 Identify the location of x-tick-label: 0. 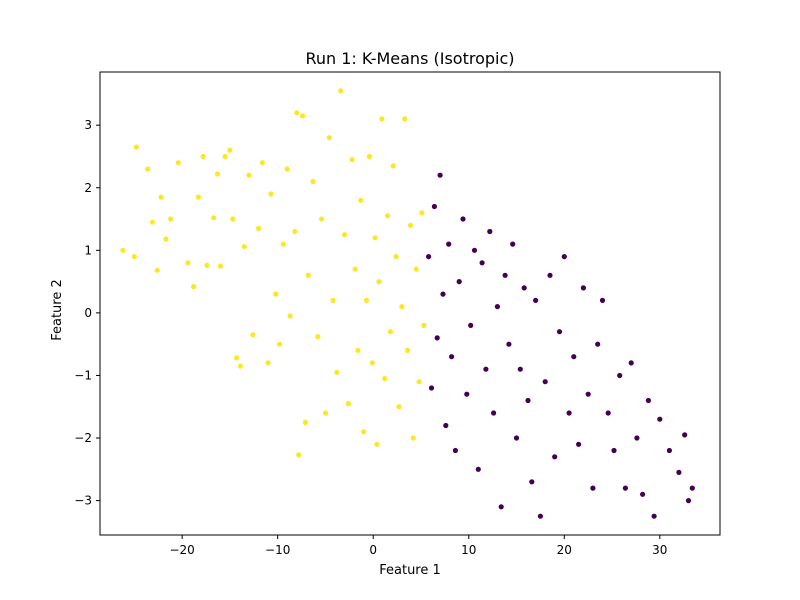
(373, 550).